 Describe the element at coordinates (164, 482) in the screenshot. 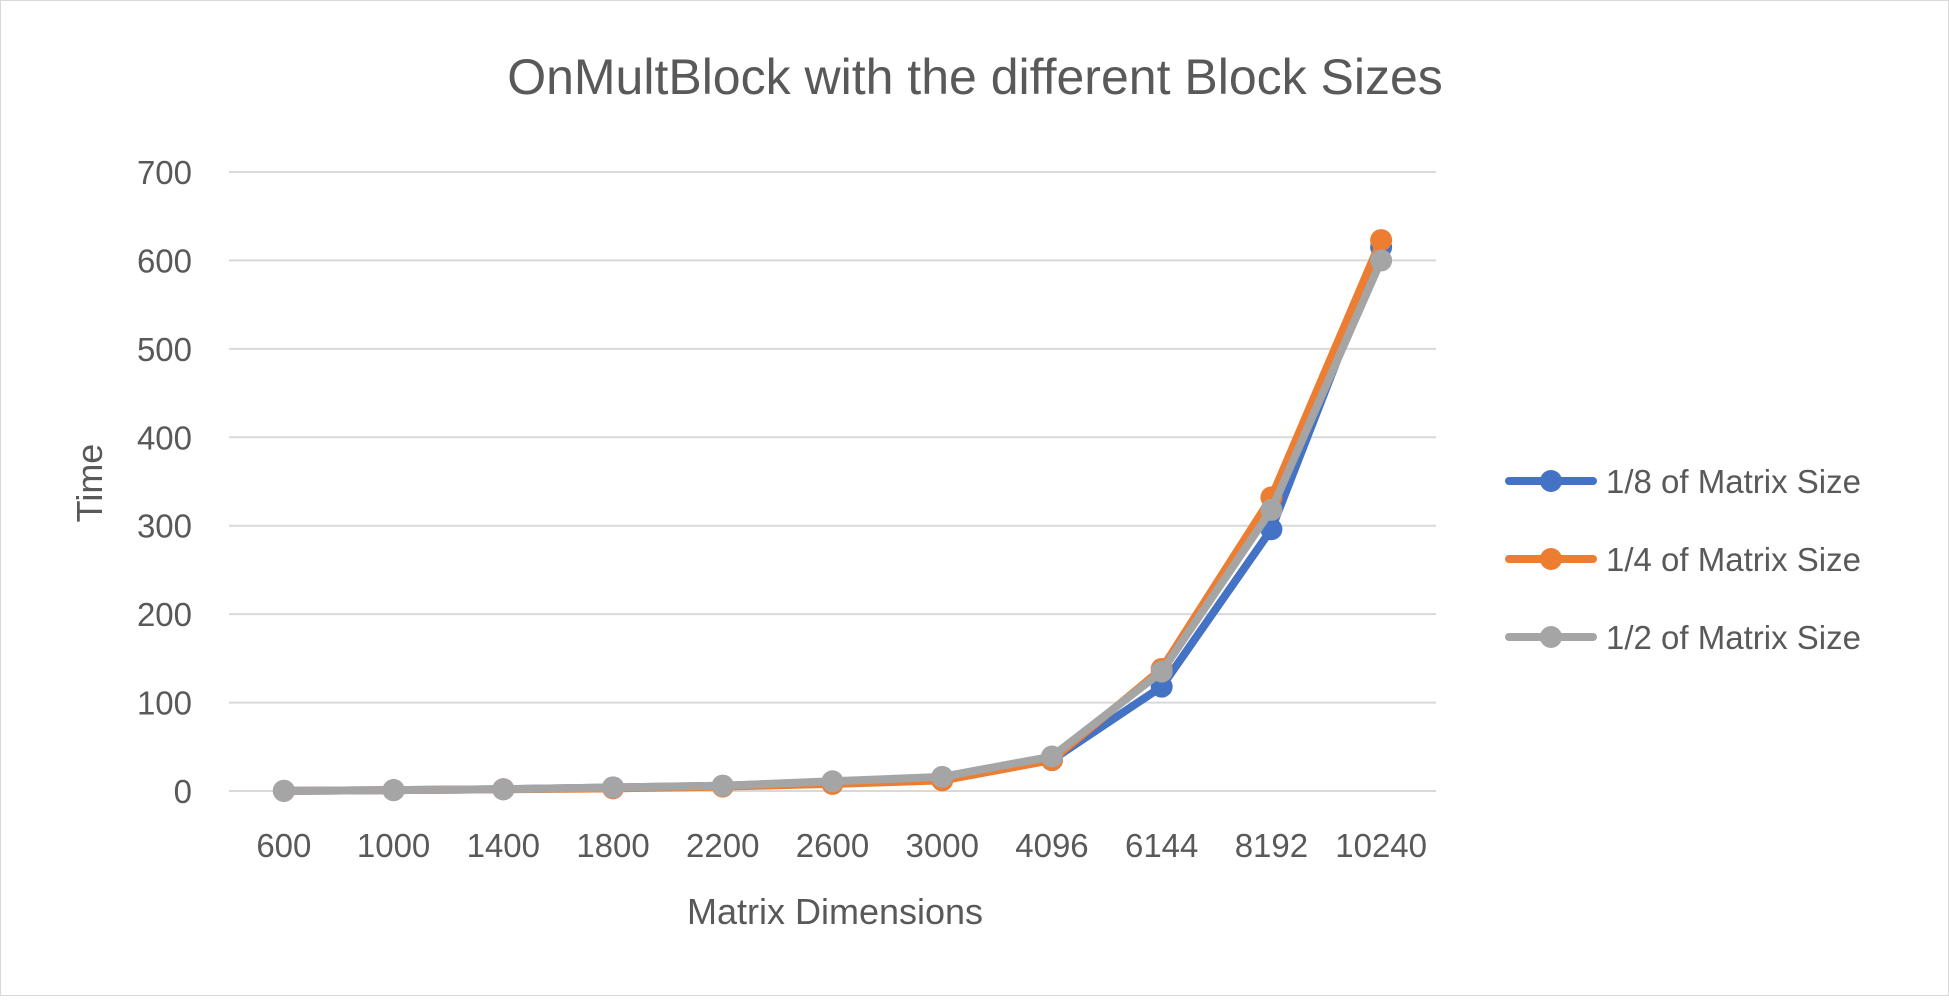

I see `y-axis-tick-labels: 0 100 200 300 400 500 600 700` at that location.